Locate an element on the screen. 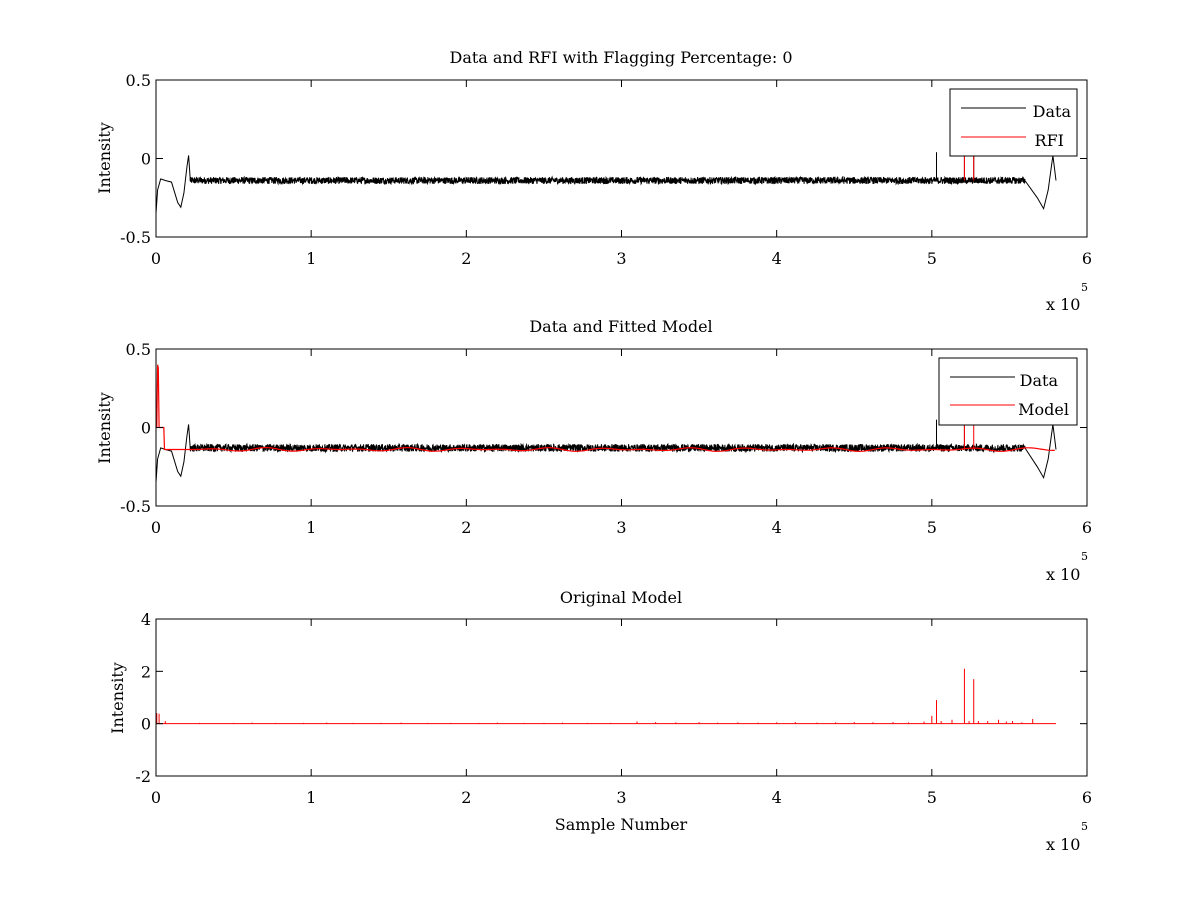  subplot-1-x-multiplier: x 10 is located at coordinates (1063, 304).